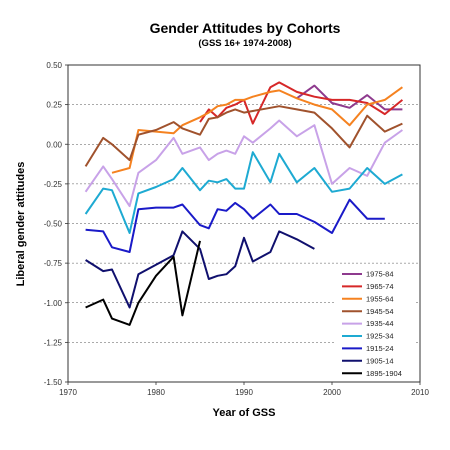 The image size is (450, 450). What do you see at coordinates (380, 311) in the screenshot?
I see `legend-label: 1945-54` at bounding box center [380, 311].